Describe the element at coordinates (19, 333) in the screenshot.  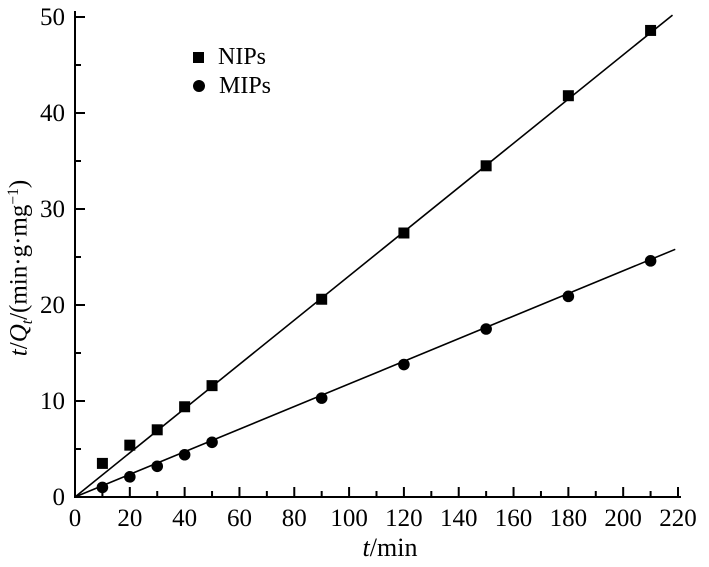
I see `label-fragment: Q` at that location.